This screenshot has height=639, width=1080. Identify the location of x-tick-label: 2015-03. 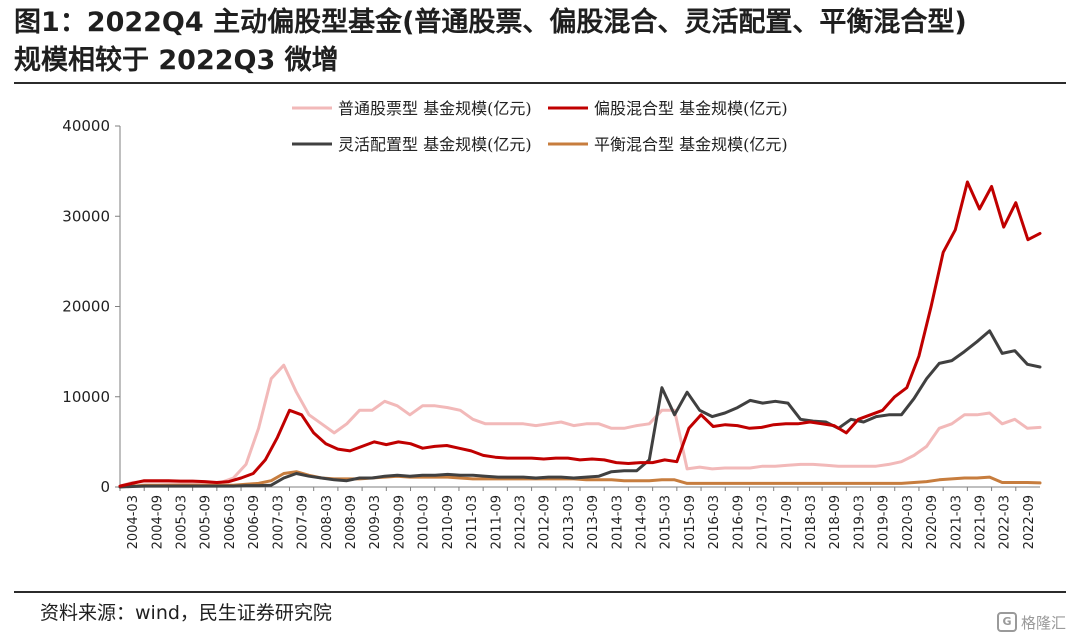
(666, 522).